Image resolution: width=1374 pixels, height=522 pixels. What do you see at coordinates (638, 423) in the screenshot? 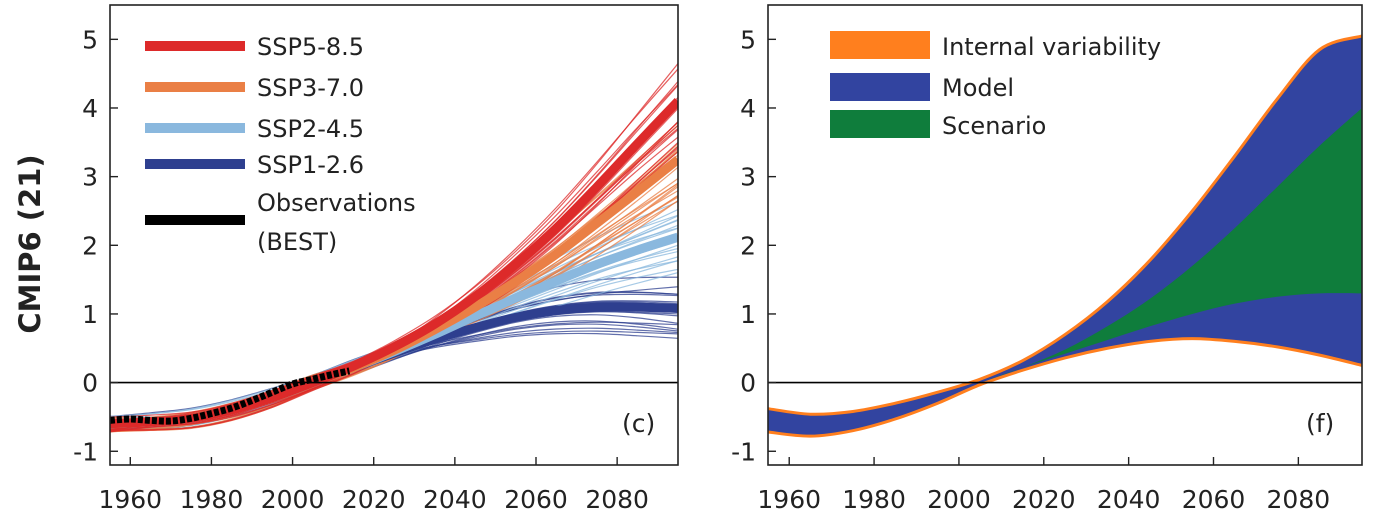
I see `panel-label-c: (c)` at bounding box center [638, 423].